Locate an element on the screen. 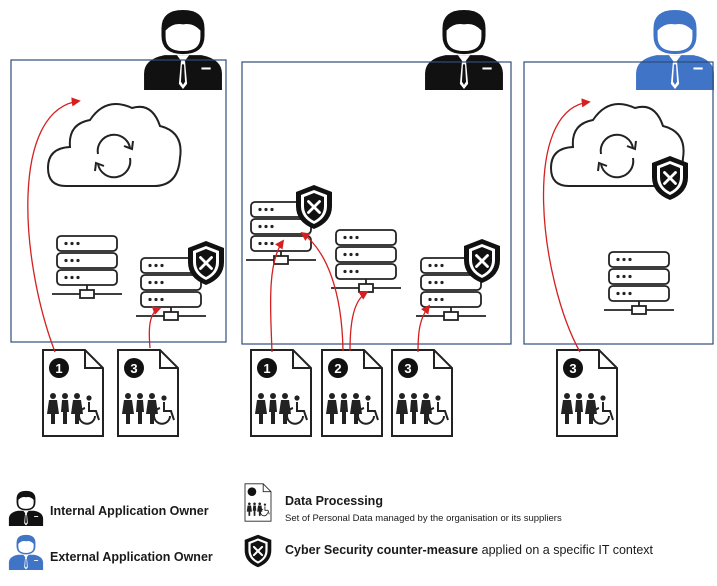  data-processing-title: Data Processing is located at coordinates (334, 501).